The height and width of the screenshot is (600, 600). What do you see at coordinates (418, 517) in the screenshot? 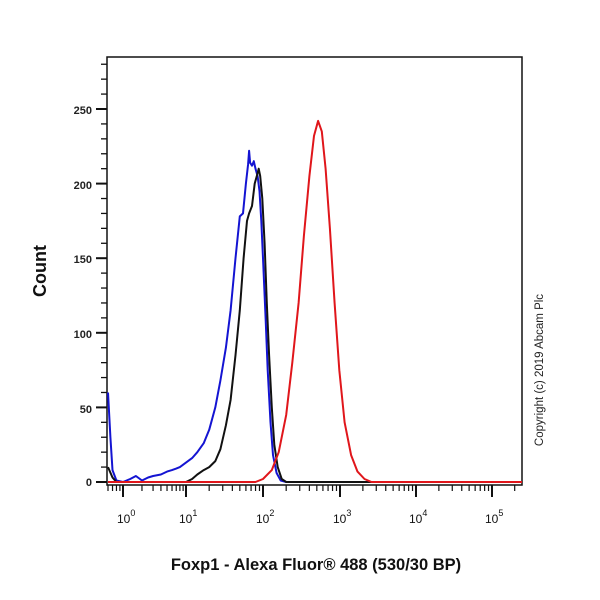
I see `x-tick-label-10e4: 10⁴` at bounding box center [418, 517].